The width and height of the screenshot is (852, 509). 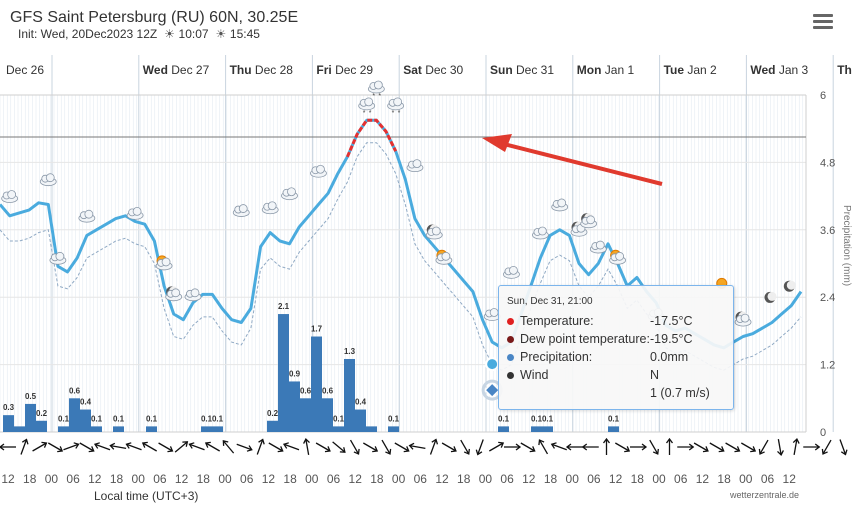 What do you see at coordinates (655, 375) in the screenshot?
I see `tooltip-wind-value: N` at bounding box center [655, 375].